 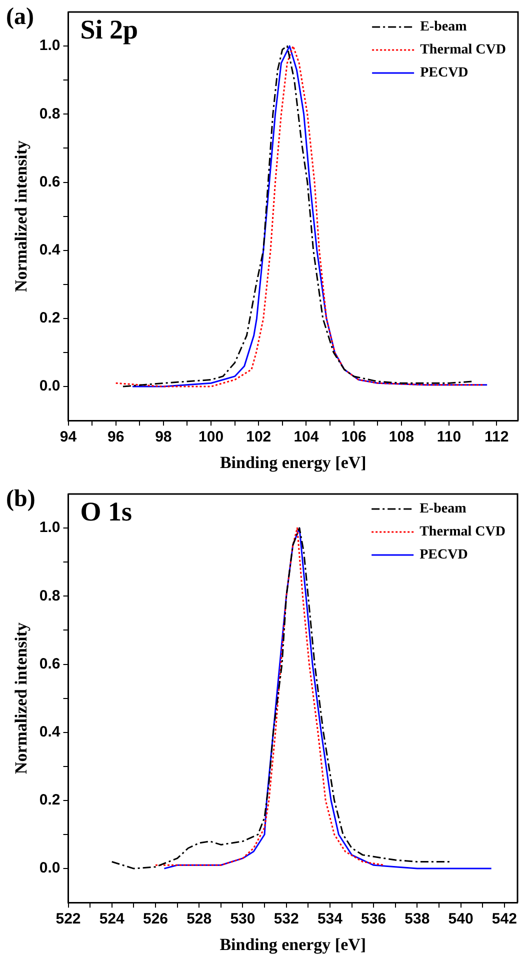 I want to click on x-tick-label: 542, so click(x=504, y=919).